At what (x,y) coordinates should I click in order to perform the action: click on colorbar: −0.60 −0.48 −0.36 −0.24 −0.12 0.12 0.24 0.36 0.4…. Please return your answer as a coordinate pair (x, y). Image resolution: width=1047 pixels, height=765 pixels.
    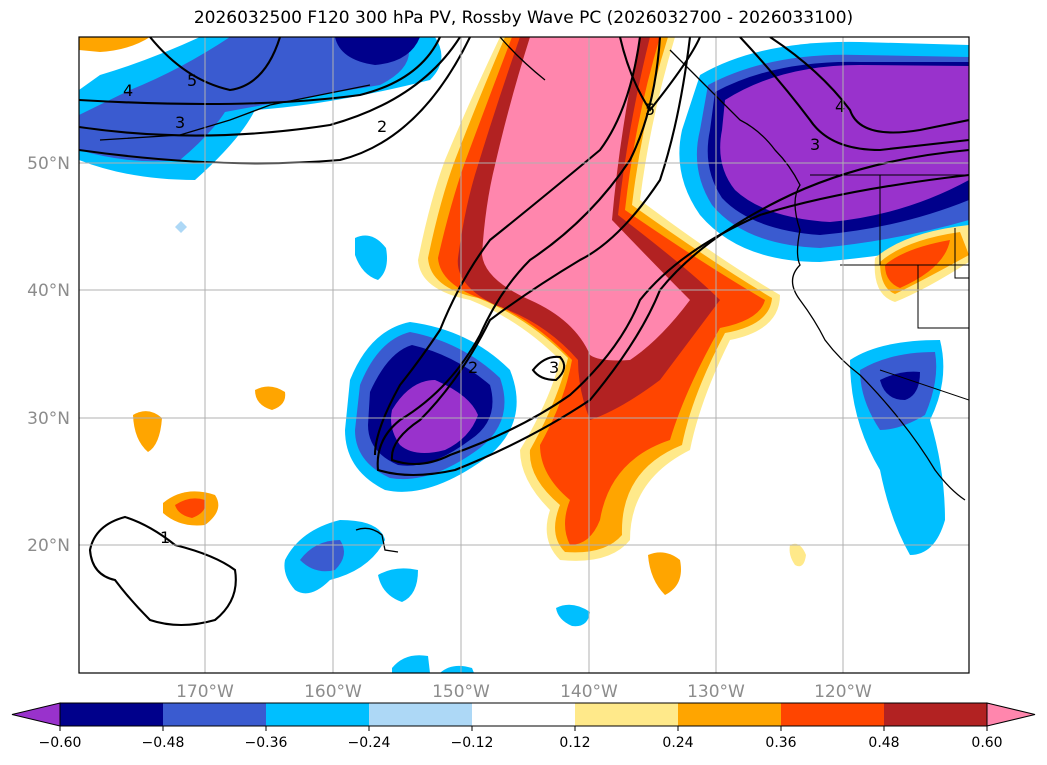
    Looking at the image, I should click on (523, 726).